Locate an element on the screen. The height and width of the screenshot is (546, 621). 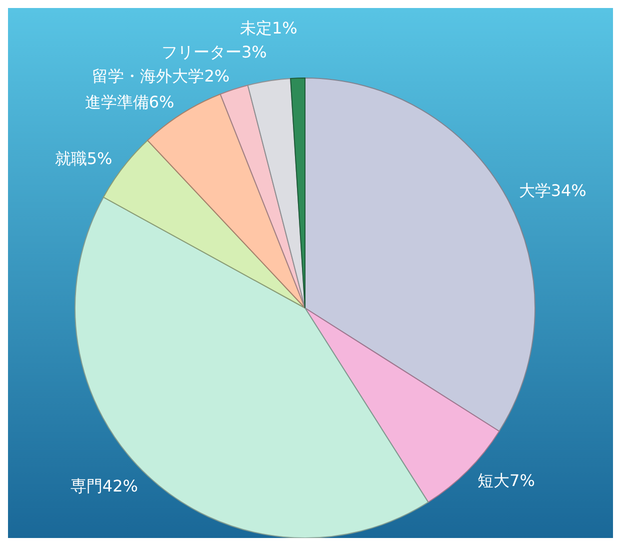
data-label: 34% is located at coordinates (568, 190).